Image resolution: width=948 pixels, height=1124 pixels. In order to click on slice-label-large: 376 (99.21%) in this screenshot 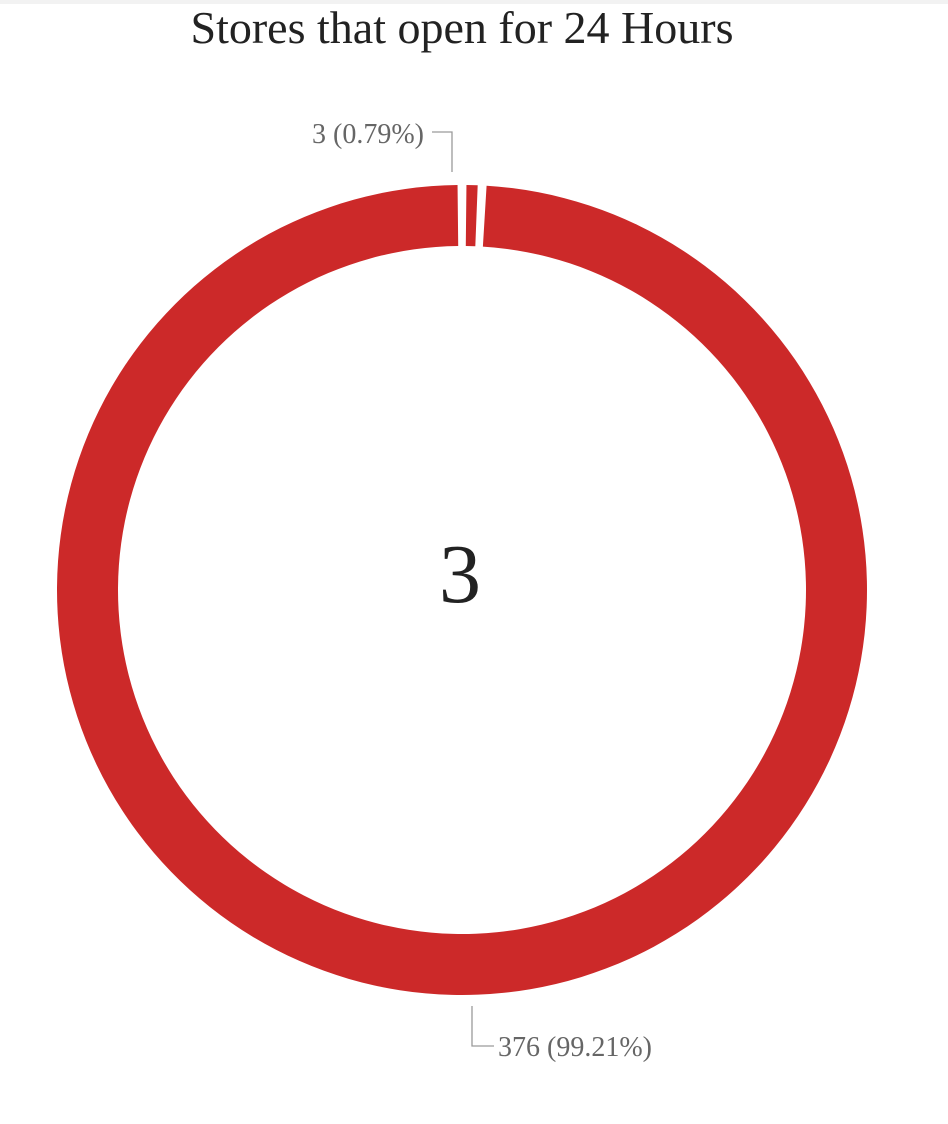, I will do `click(575, 1047)`.